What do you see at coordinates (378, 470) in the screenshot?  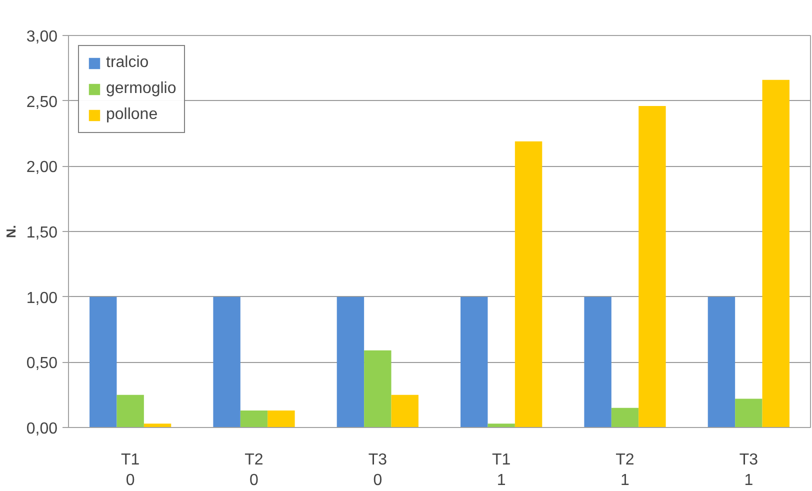 I see `x-tick-label: T3 0` at bounding box center [378, 470].